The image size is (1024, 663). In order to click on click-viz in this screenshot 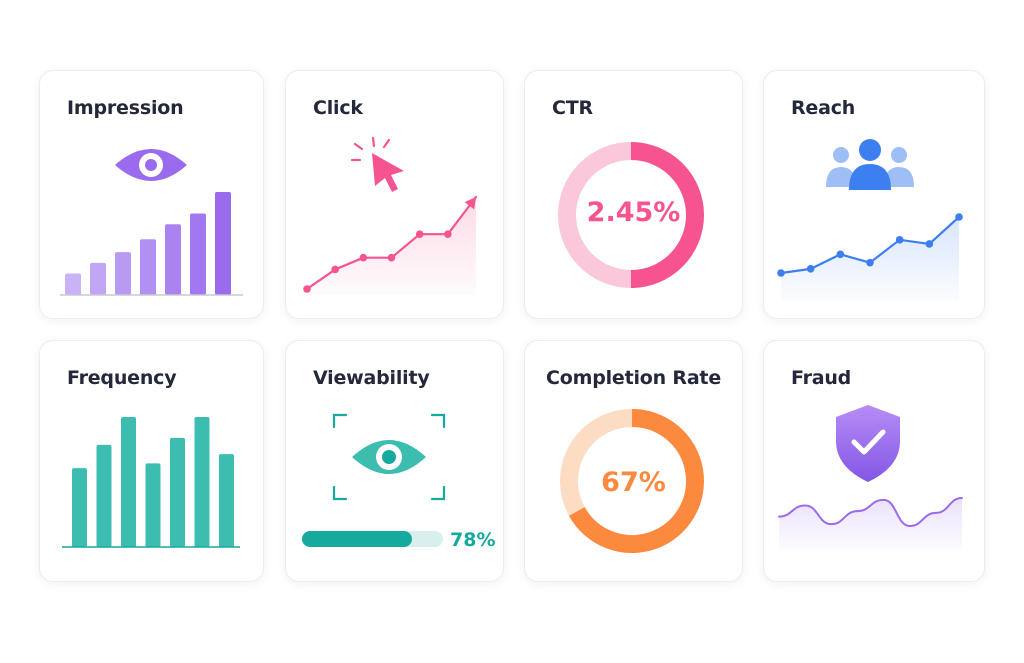, I will do `click(390, 215)`.